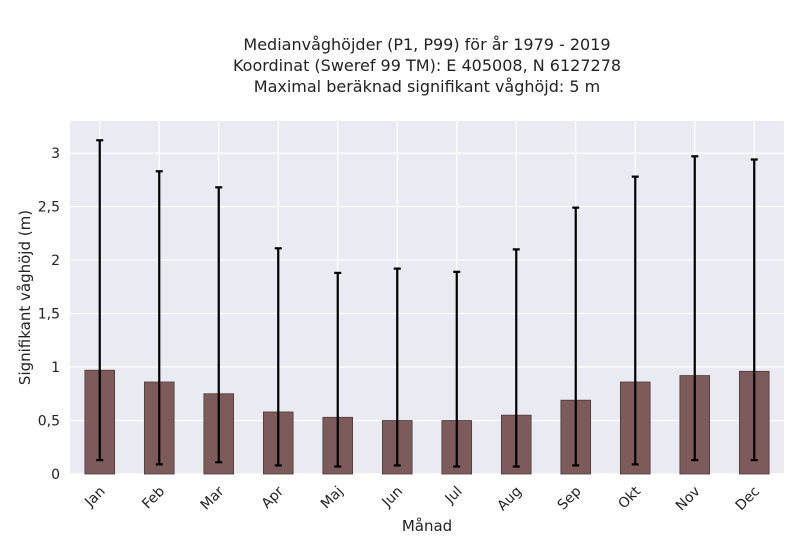  I want to click on y-tick-label: 0,5, so click(49, 422).